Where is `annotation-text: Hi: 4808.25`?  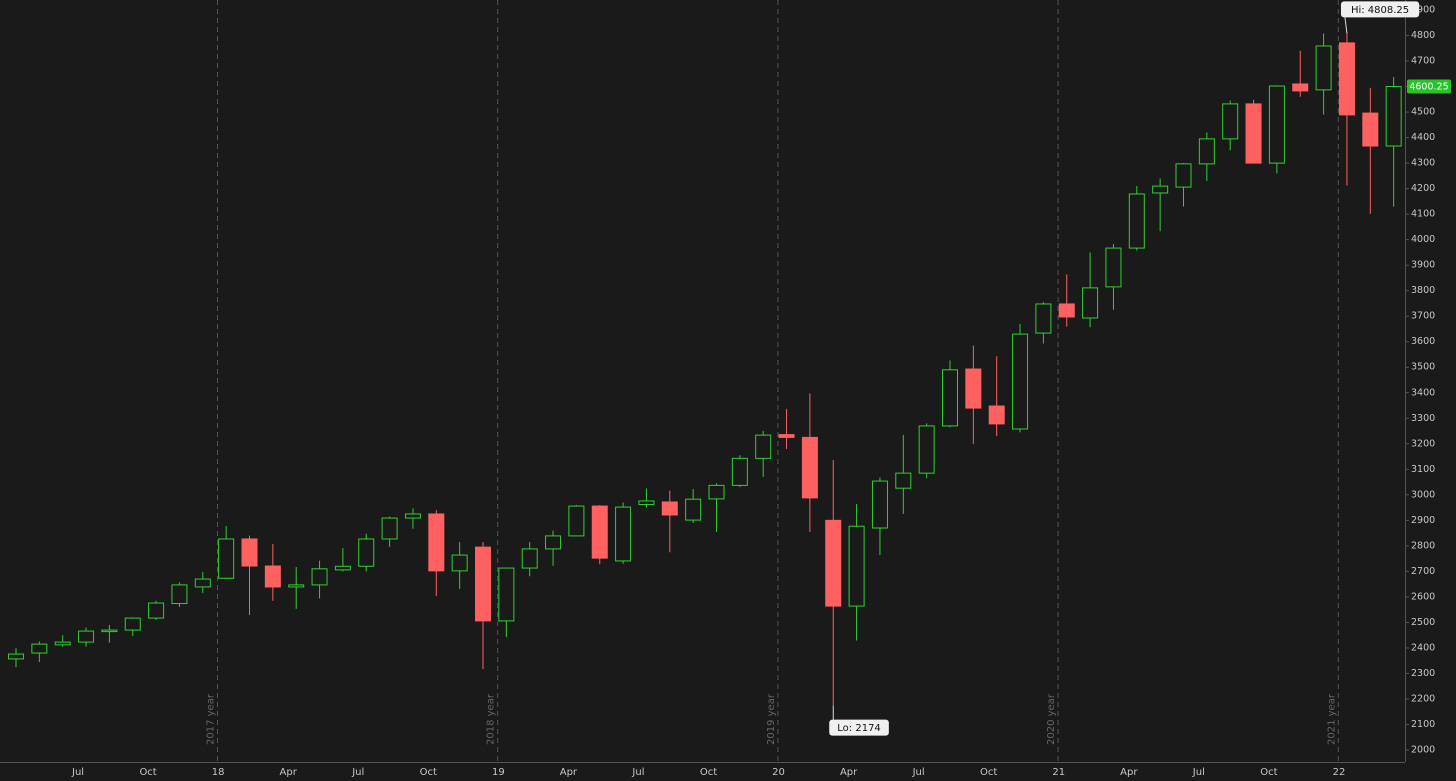 annotation-text: Hi: 4808.25 is located at coordinates (1380, 10).